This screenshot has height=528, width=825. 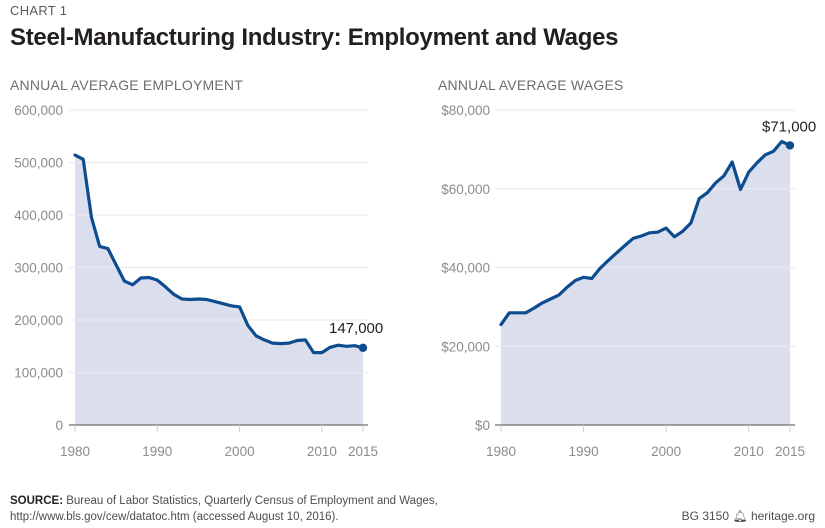 I want to click on branding: BG 3150 🔔︎ heritage.org, so click(x=748, y=516).